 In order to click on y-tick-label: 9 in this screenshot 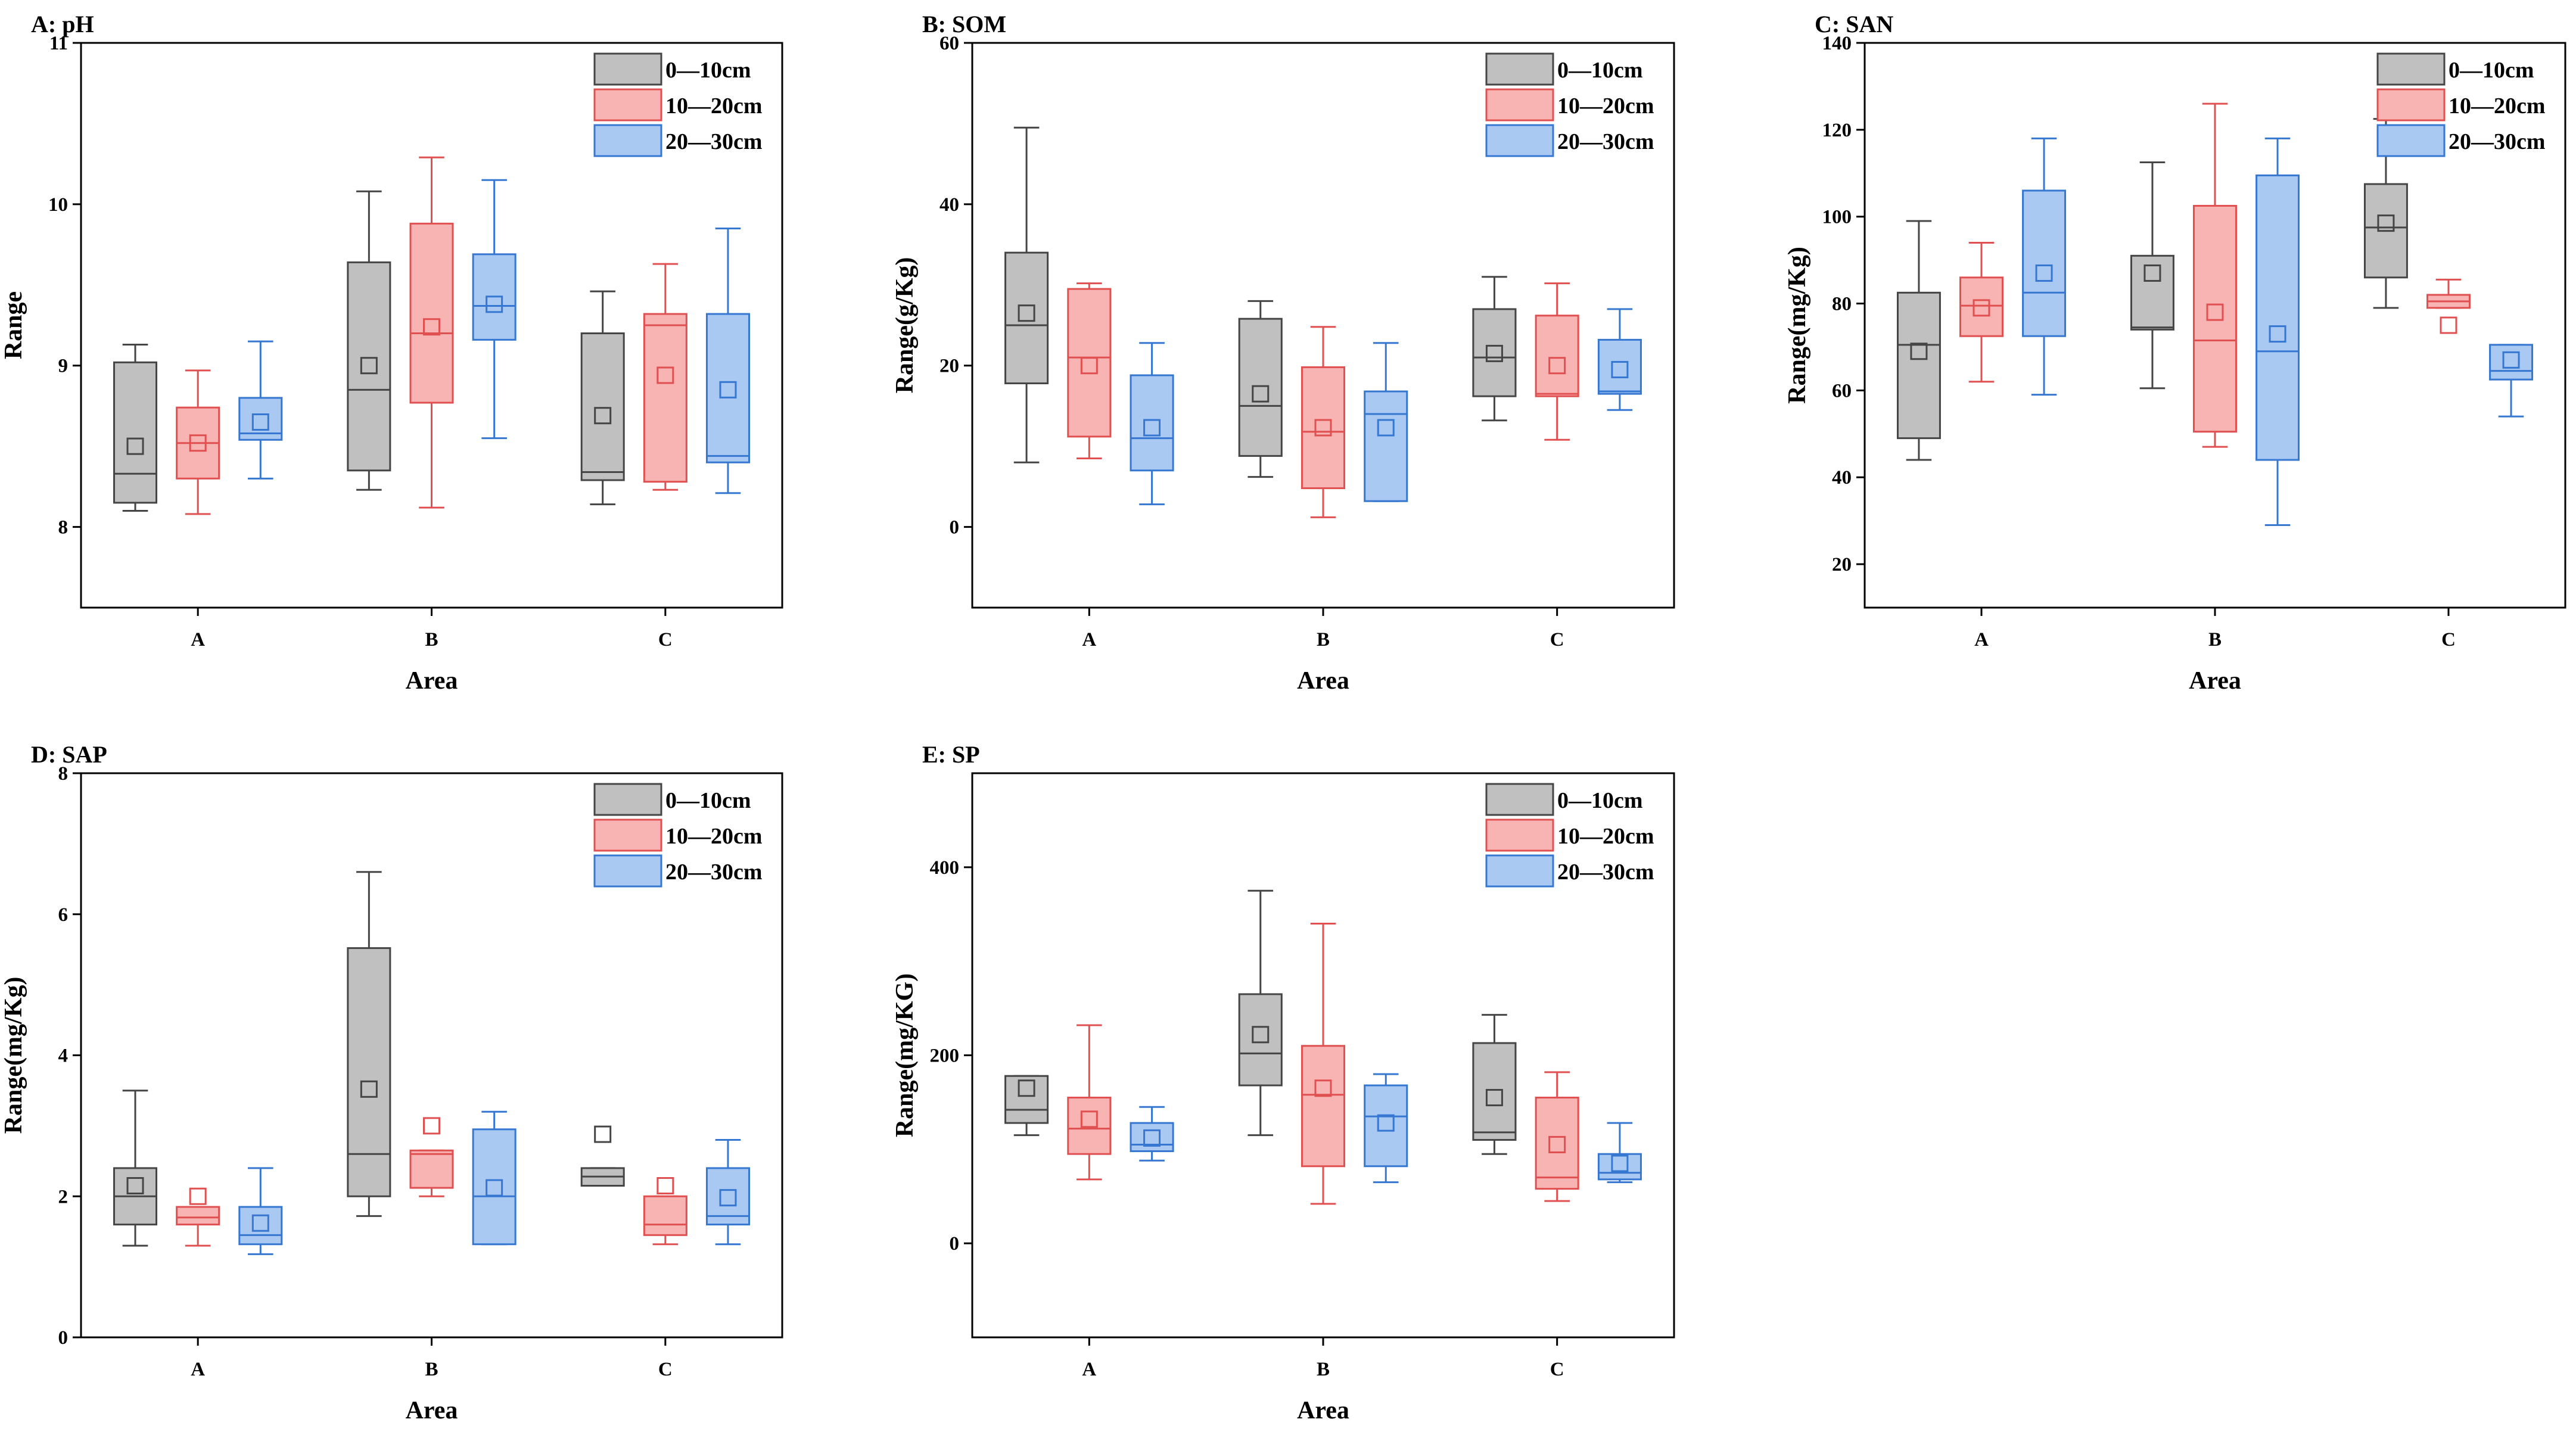, I will do `click(63, 366)`.